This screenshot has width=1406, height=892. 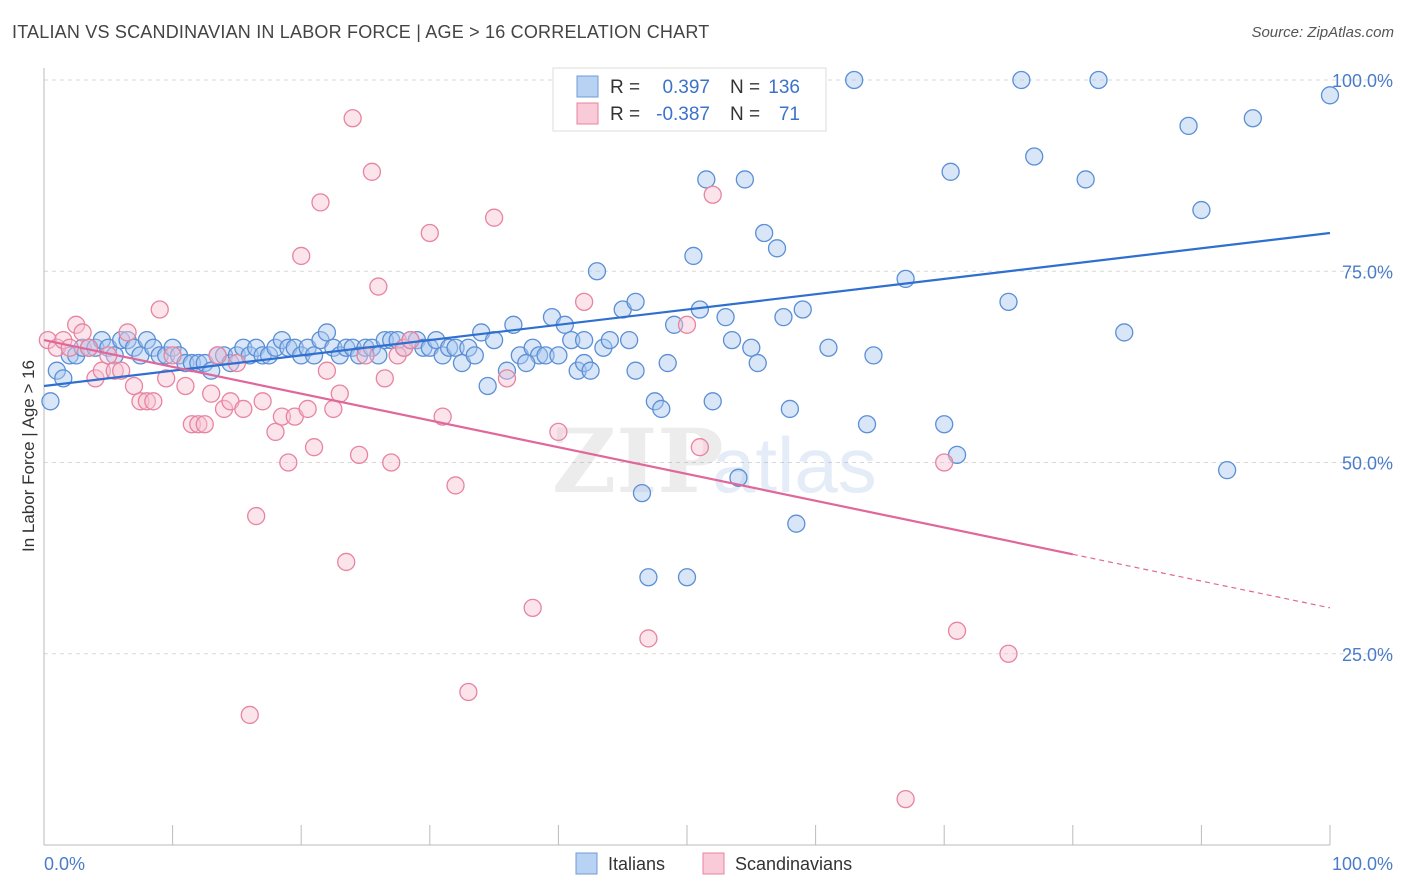 I want to click on y-tick-label: 50.0%, so click(x=1367, y=464).